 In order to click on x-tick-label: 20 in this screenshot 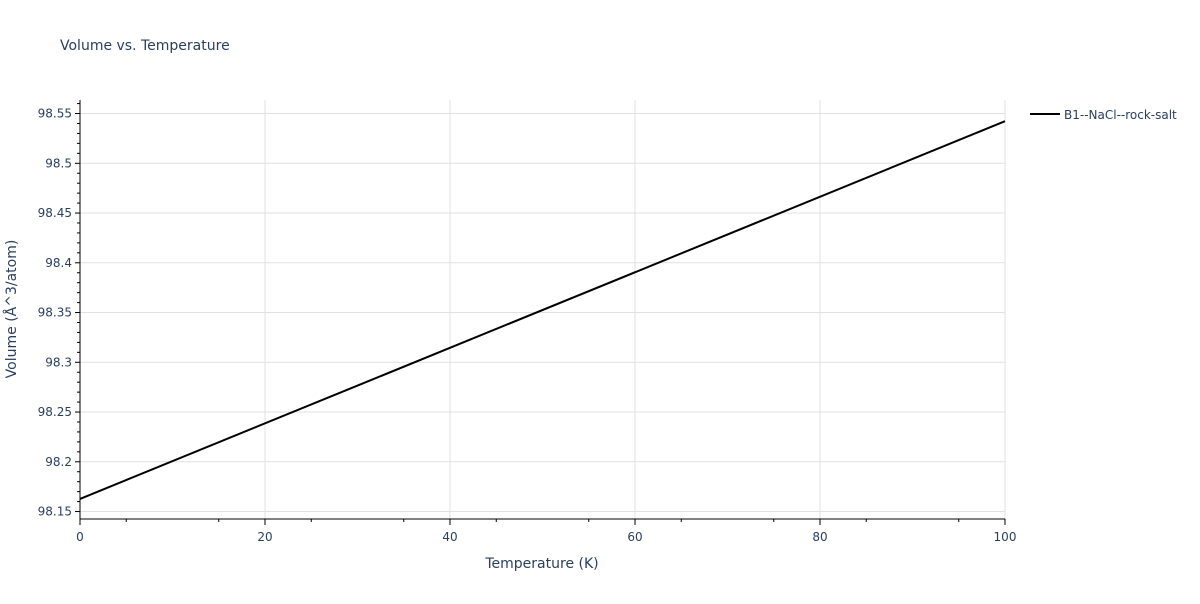, I will do `click(264, 537)`.